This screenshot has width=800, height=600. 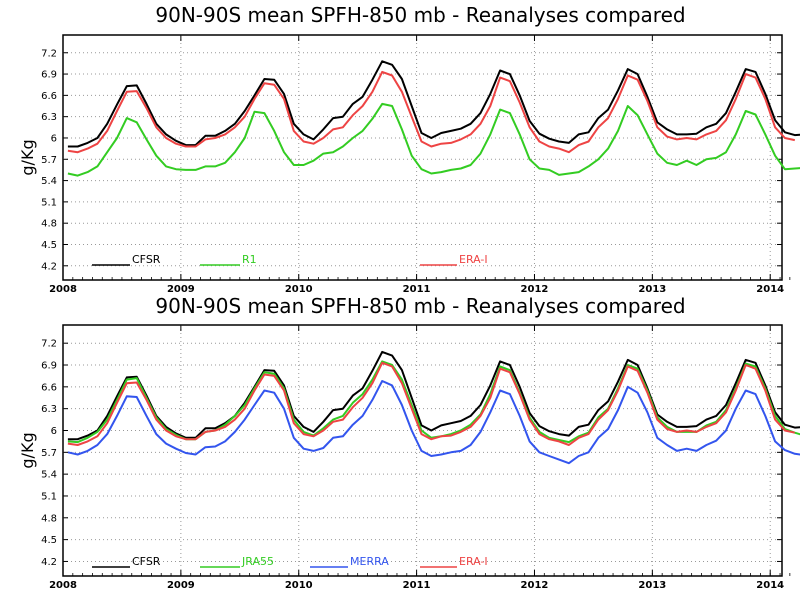 I want to click on series-line-r1, so click(x=433, y=139).